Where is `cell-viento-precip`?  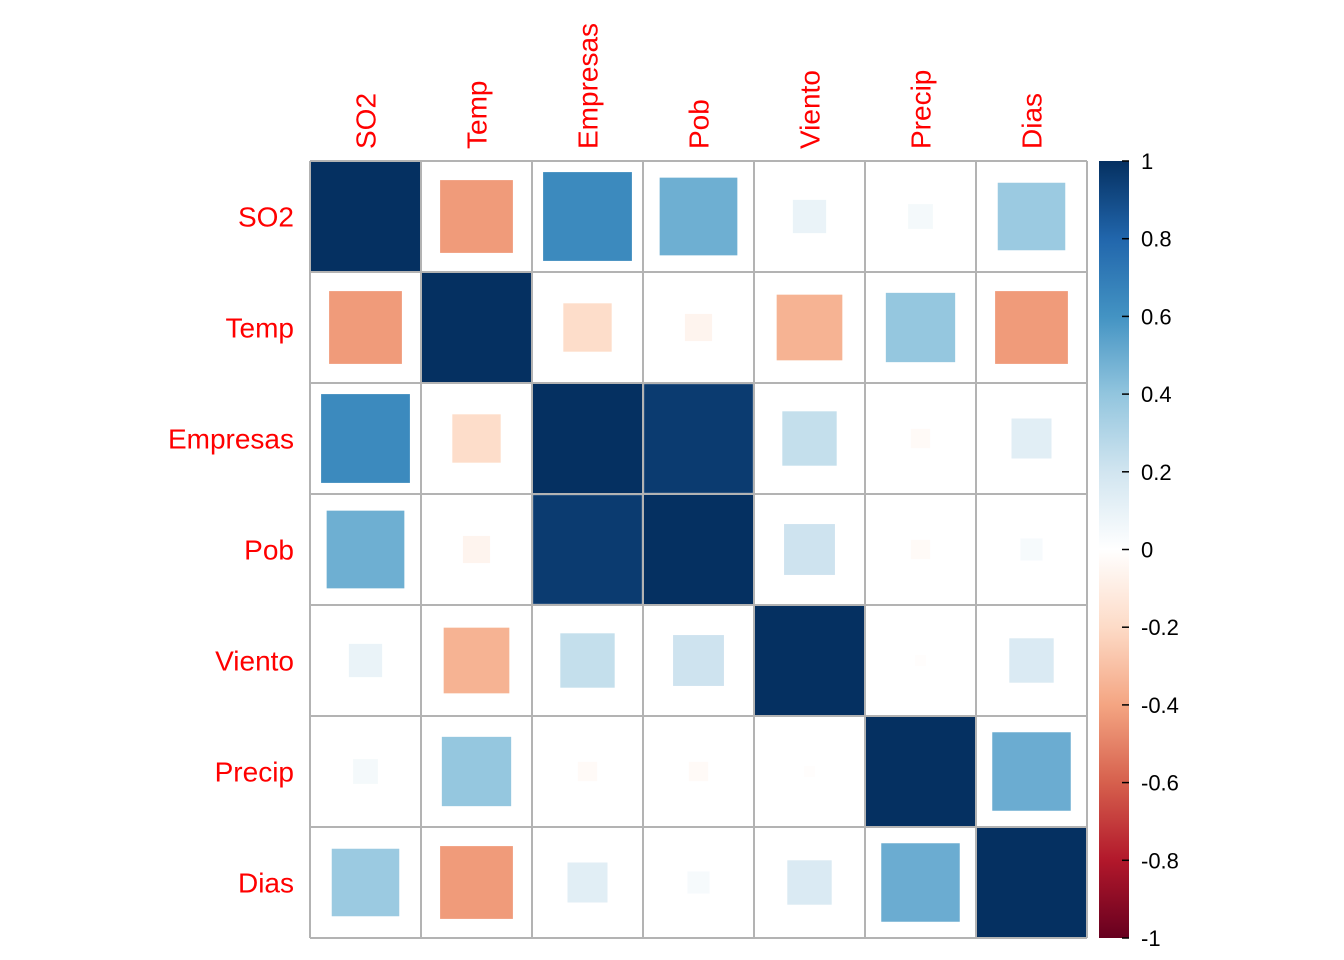
cell-viento-precip is located at coordinates (920, 660).